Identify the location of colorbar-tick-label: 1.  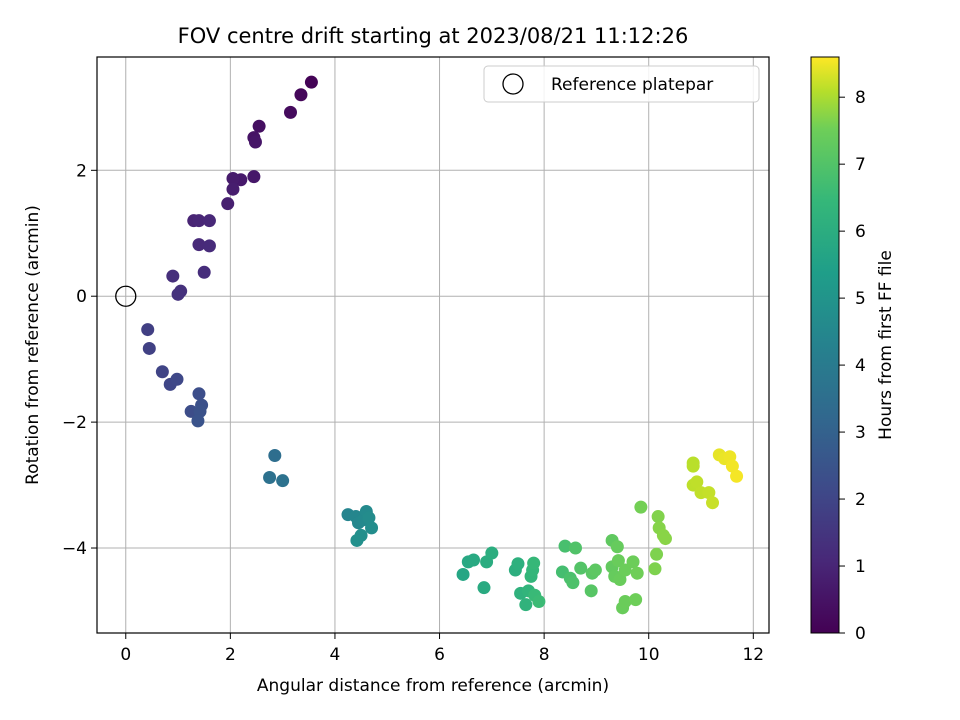
(860, 567).